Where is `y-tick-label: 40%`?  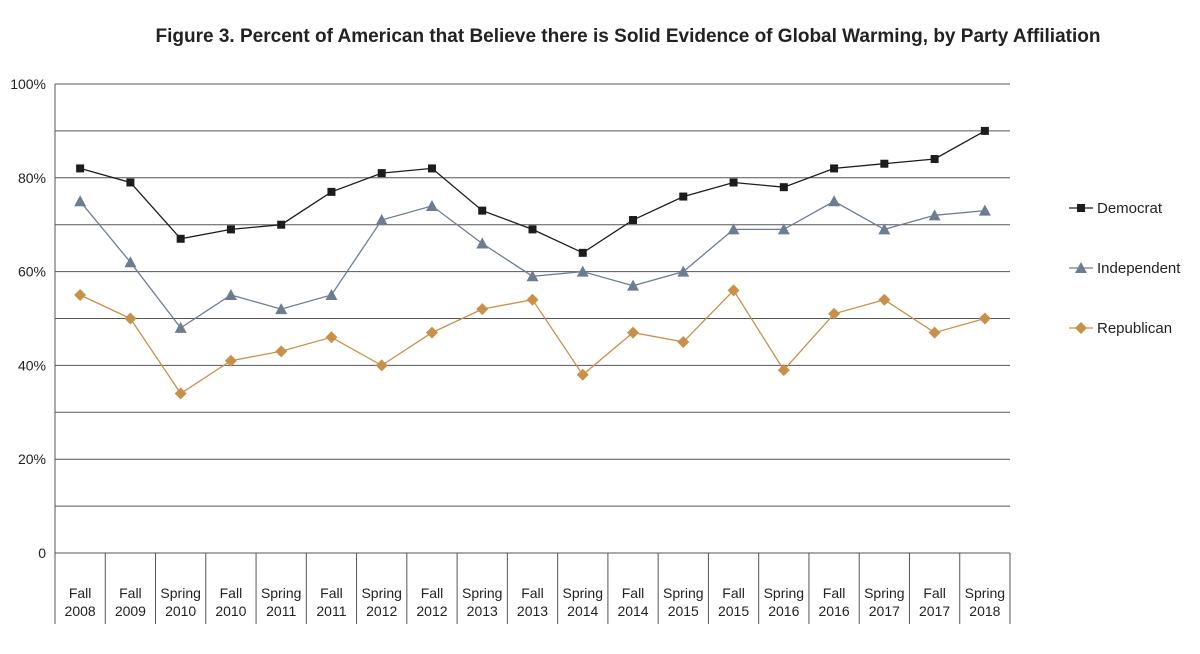 y-tick-label: 40% is located at coordinates (32, 365).